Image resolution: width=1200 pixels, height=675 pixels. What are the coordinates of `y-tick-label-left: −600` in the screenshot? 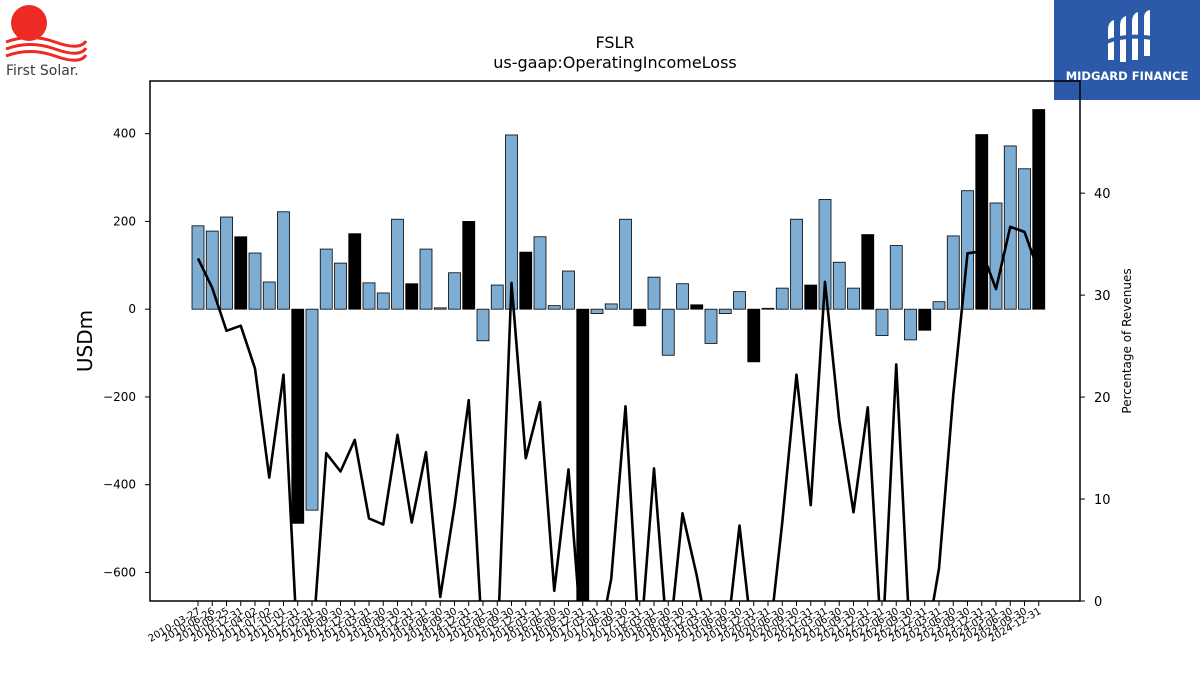 It's located at (119, 572).